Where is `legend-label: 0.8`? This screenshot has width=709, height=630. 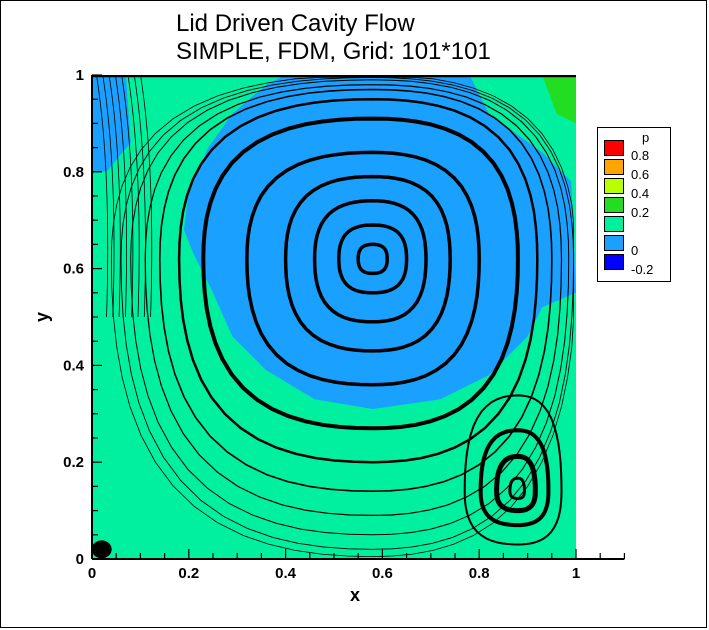 legend-label: 0.8 is located at coordinates (640, 155).